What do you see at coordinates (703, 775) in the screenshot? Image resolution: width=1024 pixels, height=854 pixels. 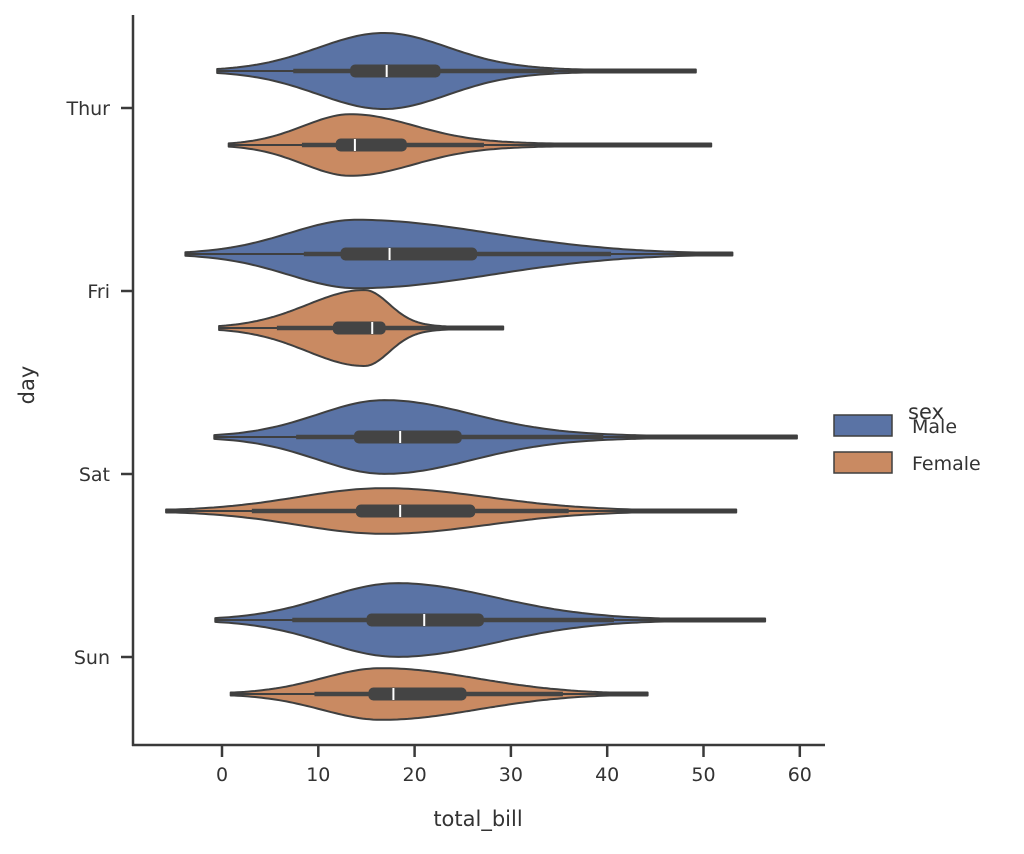 I see `x-tick-label: 50` at bounding box center [703, 775].